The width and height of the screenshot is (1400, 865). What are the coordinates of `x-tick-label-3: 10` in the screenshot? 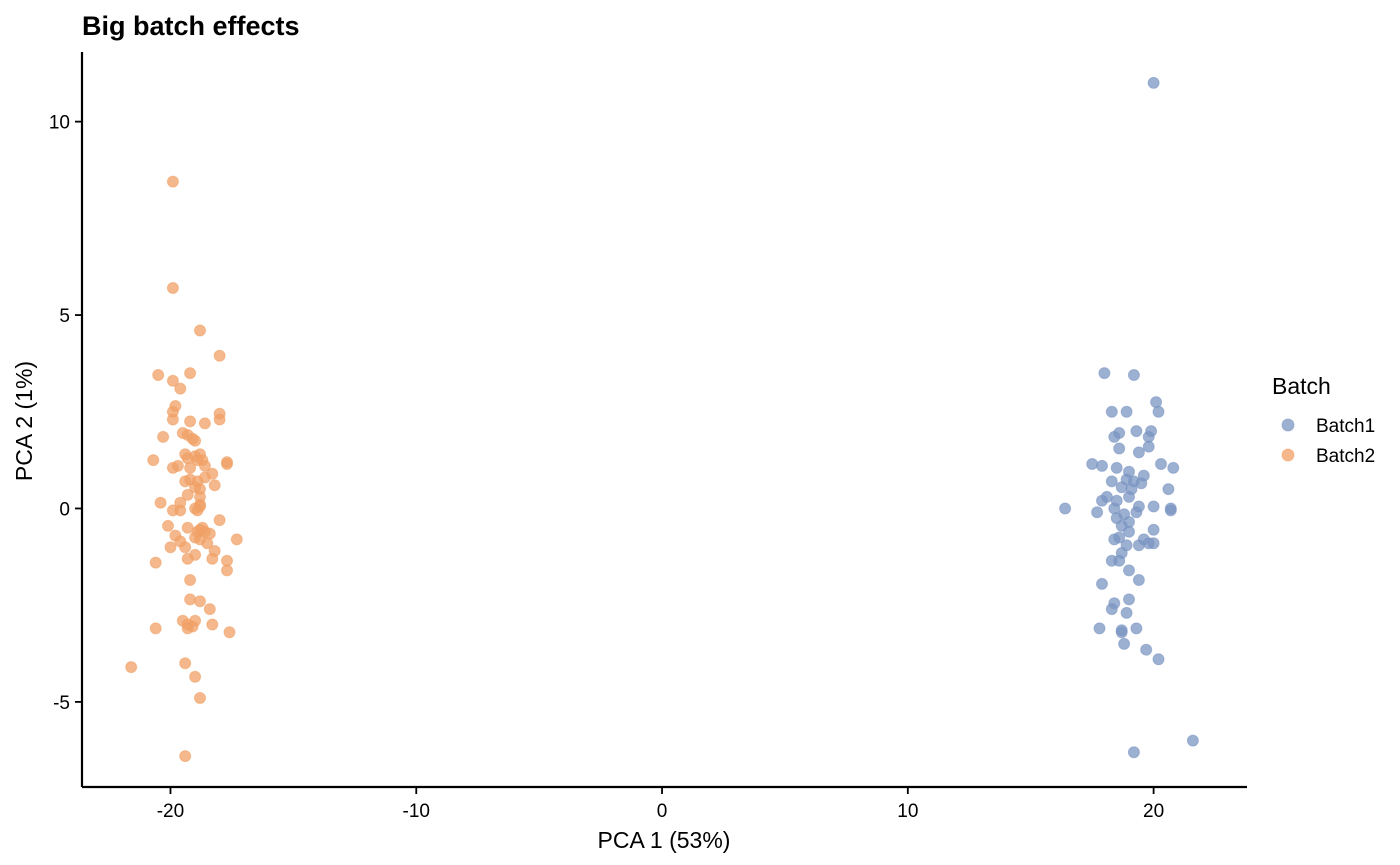 It's located at (907, 811).